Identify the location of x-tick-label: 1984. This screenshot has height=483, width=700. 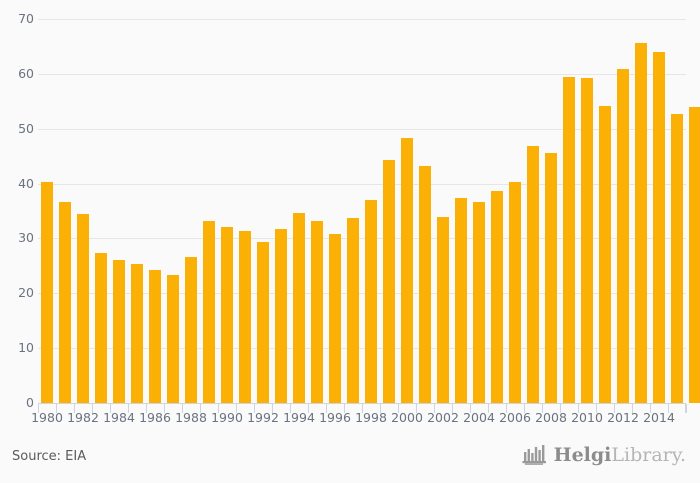
(119, 417).